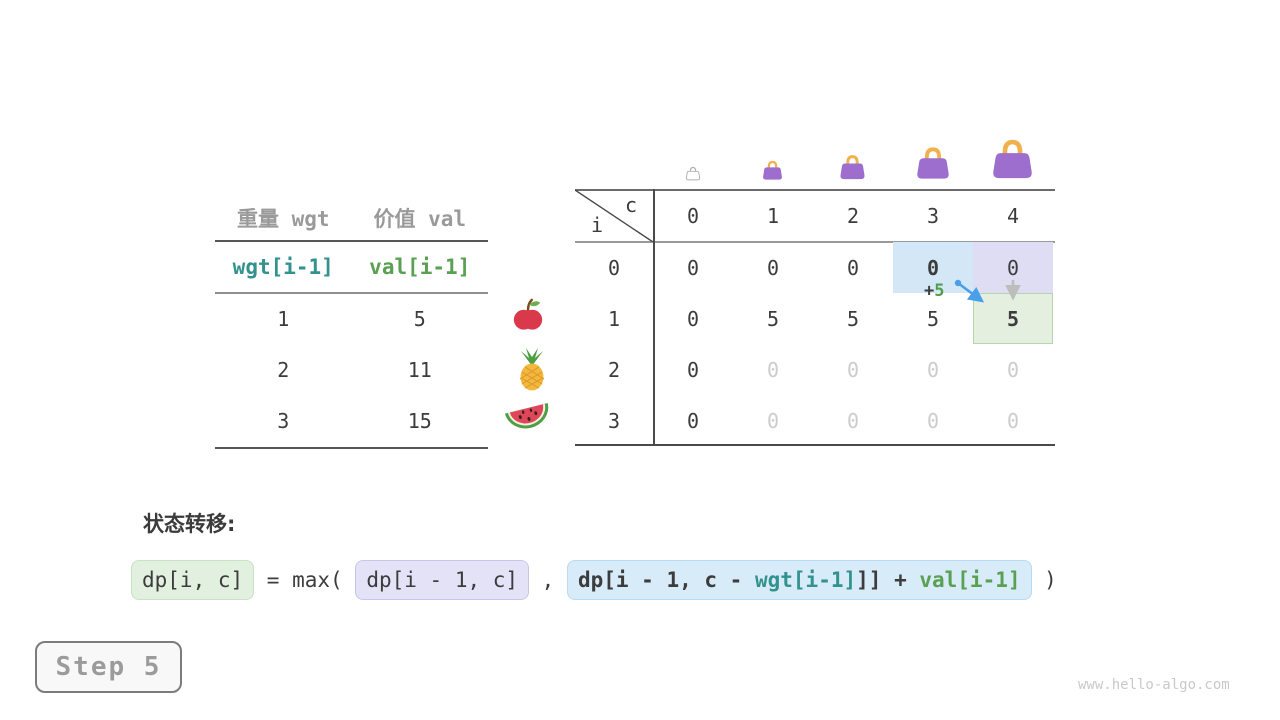  Describe the element at coordinates (324, 580) in the screenshot. I see `formula-max-open: max(` at that location.